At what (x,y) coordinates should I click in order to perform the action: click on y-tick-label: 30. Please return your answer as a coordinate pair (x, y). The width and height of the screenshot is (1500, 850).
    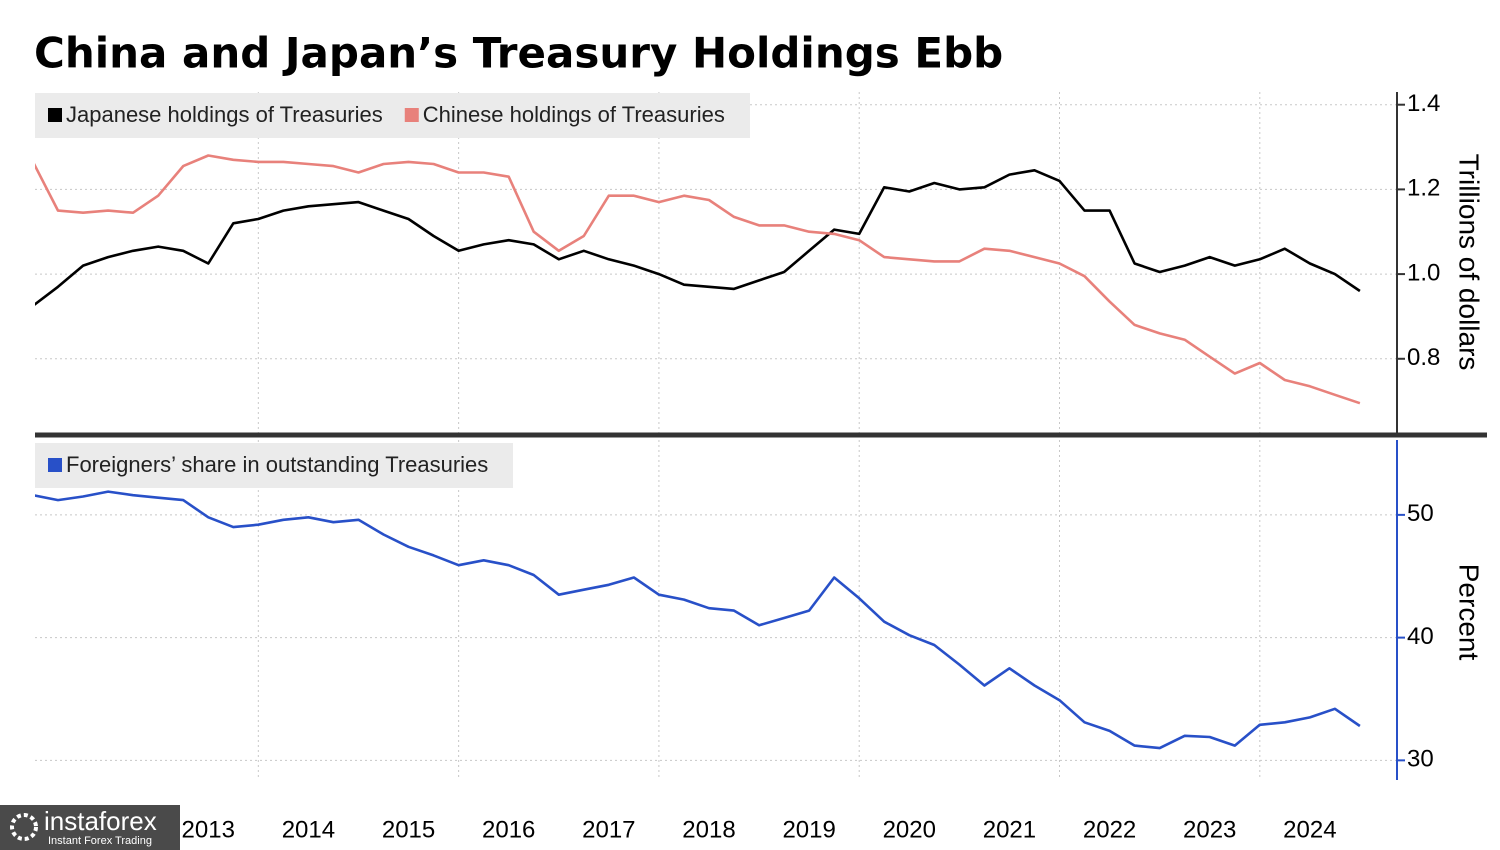
    Looking at the image, I should click on (1420, 759).